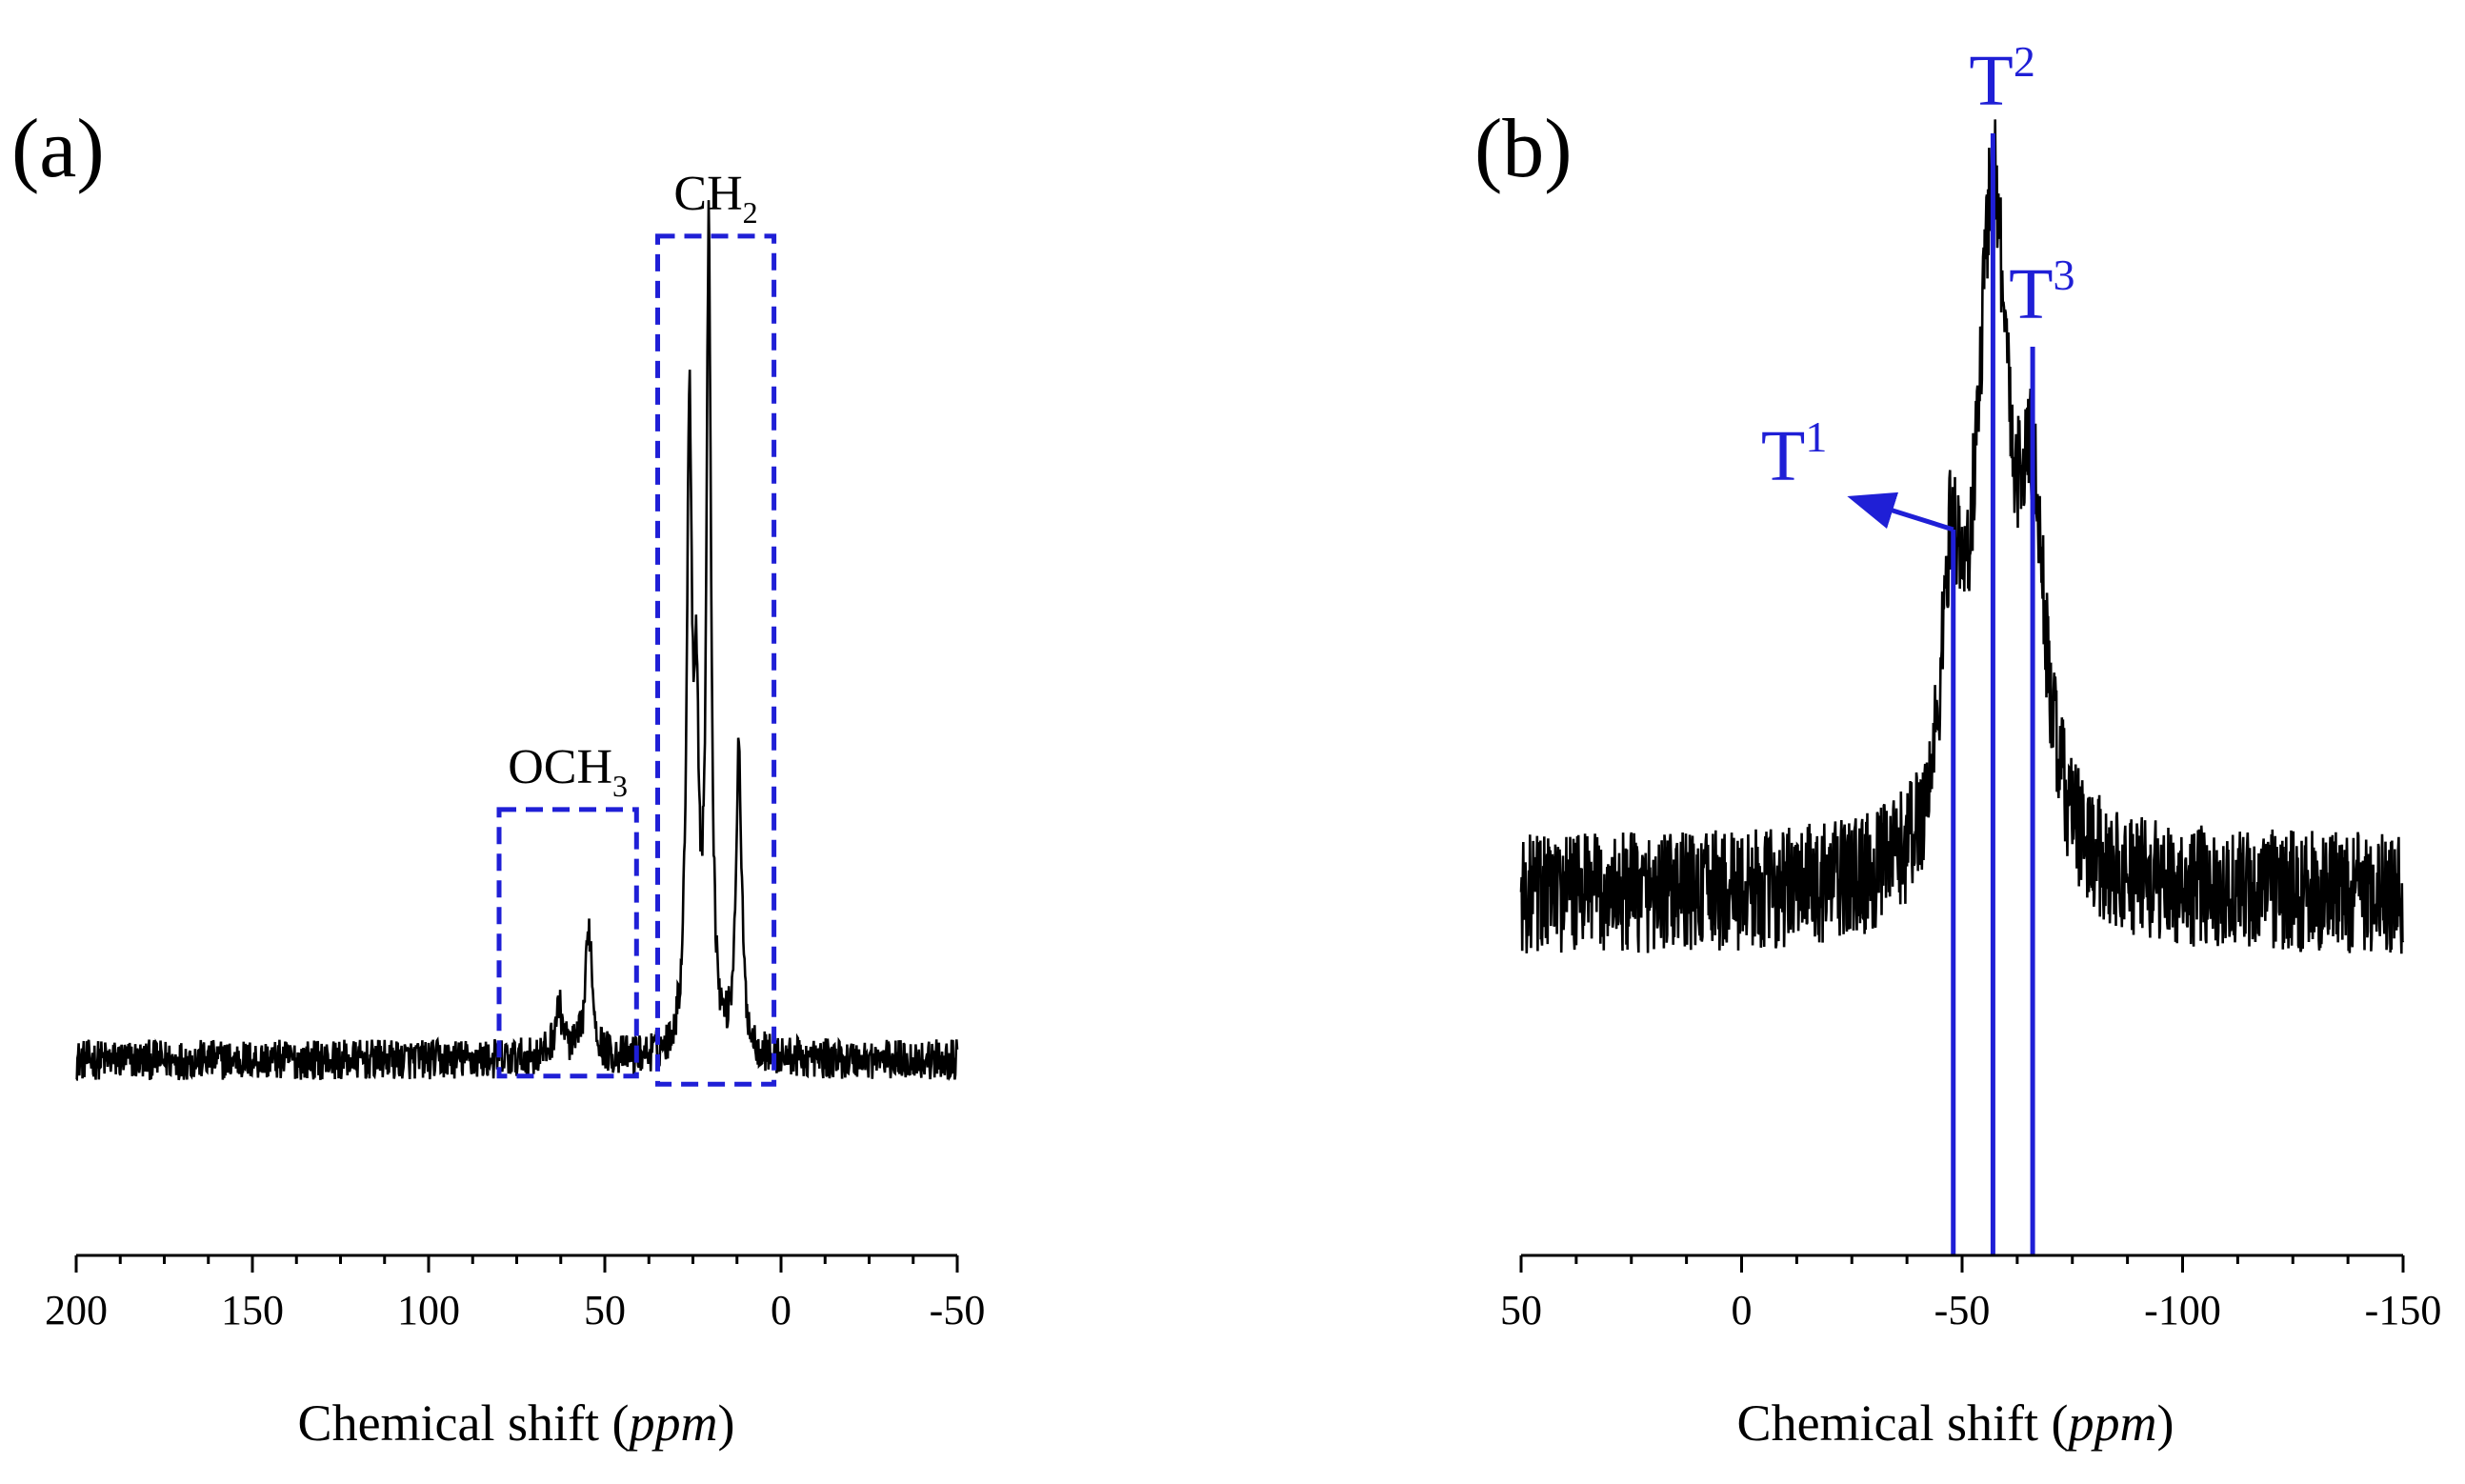 The height and width of the screenshot is (1484, 2465). I want to click on panel-a-region-och3-box, so click(567, 943).